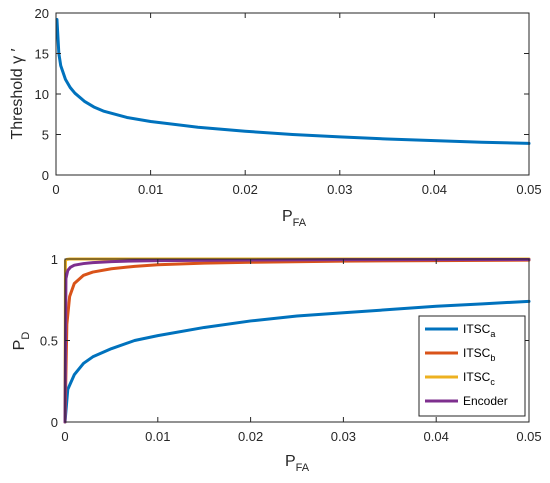 The height and width of the screenshot is (483, 550). What do you see at coordinates (287, 216) in the screenshot?
I see `top-x-axis-label: P` at bounding box center [287, 216].